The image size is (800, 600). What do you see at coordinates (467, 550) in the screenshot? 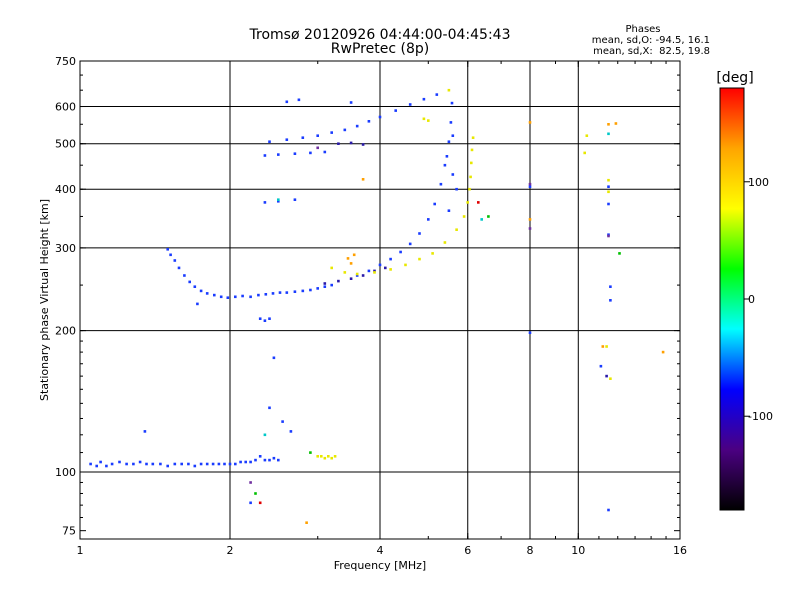
I see `x-tick-label: 6` at bounding box center [467, 550].